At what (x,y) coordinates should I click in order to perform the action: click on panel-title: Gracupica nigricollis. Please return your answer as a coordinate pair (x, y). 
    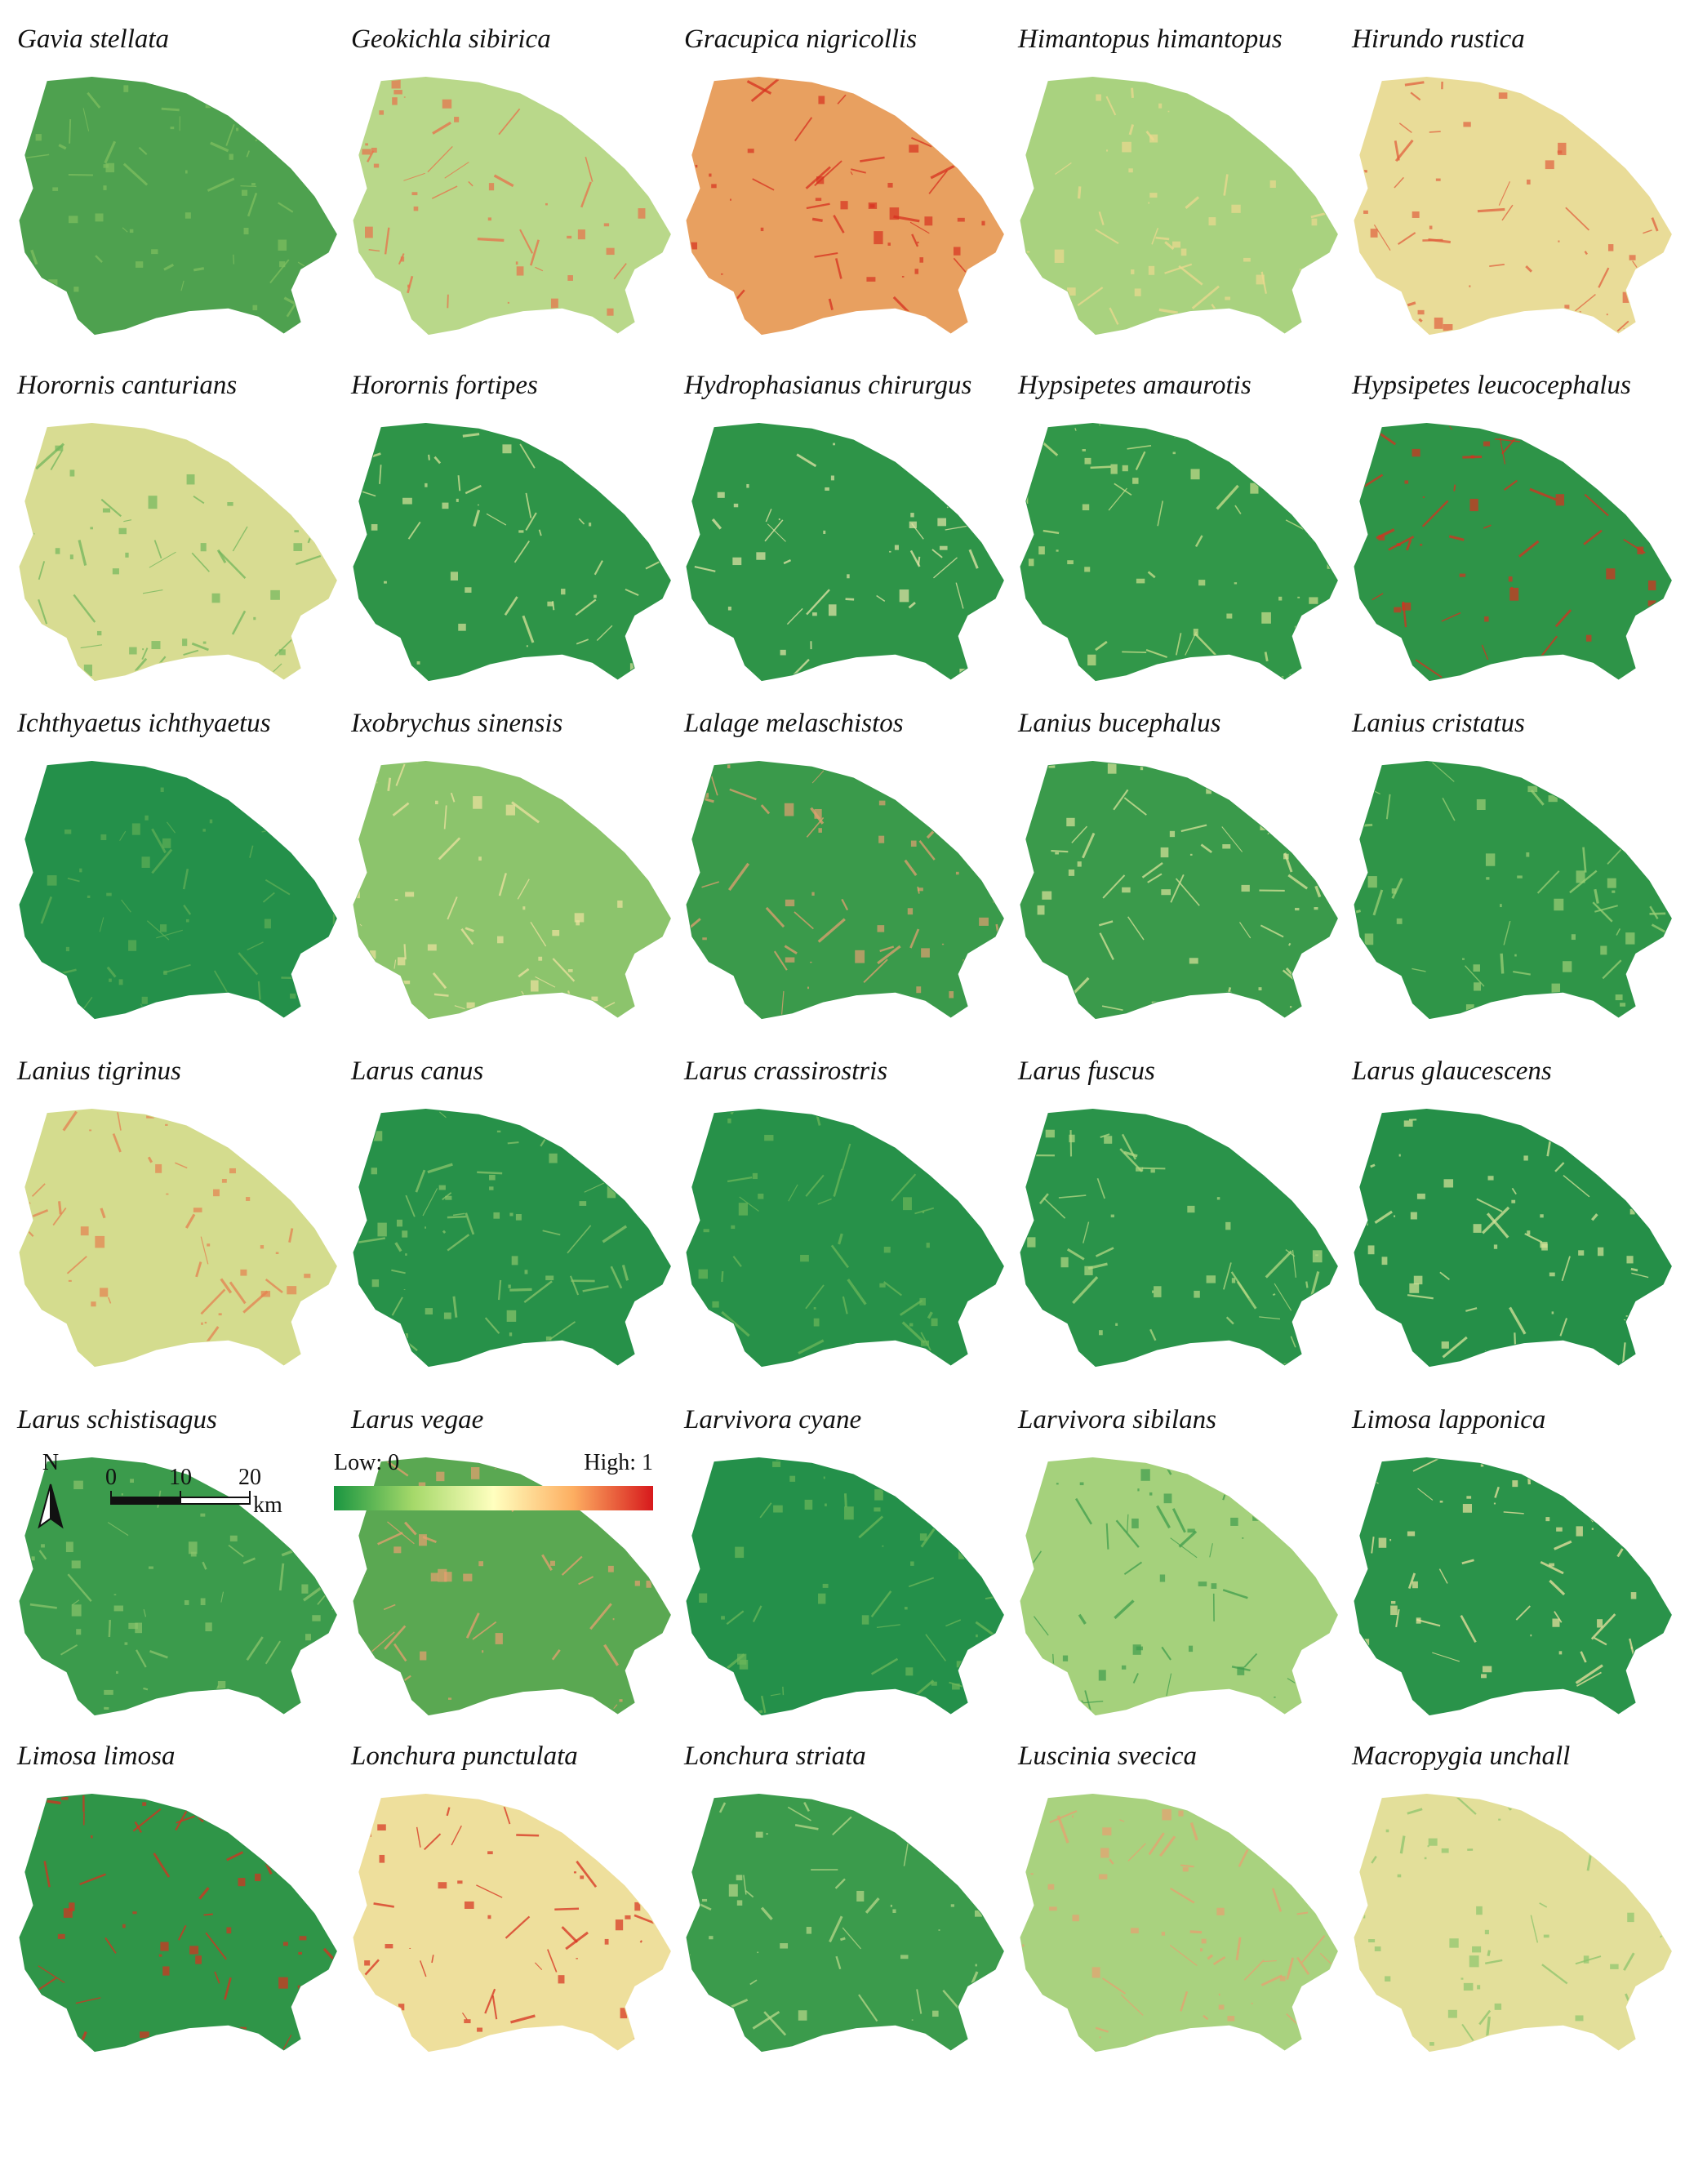
    Looking at the image, I should click on (800, 39).